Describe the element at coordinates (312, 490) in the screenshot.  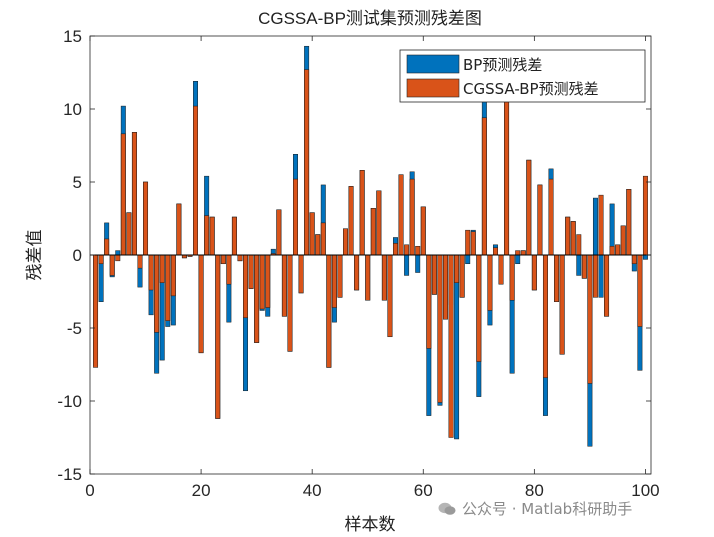
I see `x-tick-label: 40` at that location.